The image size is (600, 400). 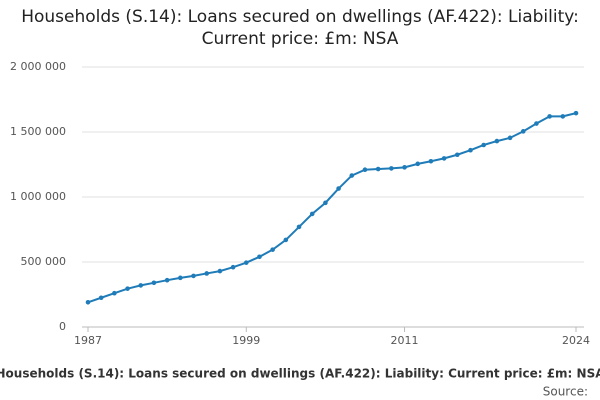 What do you see at coordinates (38, 196) in the screenshot?
I see `y-tick-label: 1 000 000` at bounding box center [38, 196].